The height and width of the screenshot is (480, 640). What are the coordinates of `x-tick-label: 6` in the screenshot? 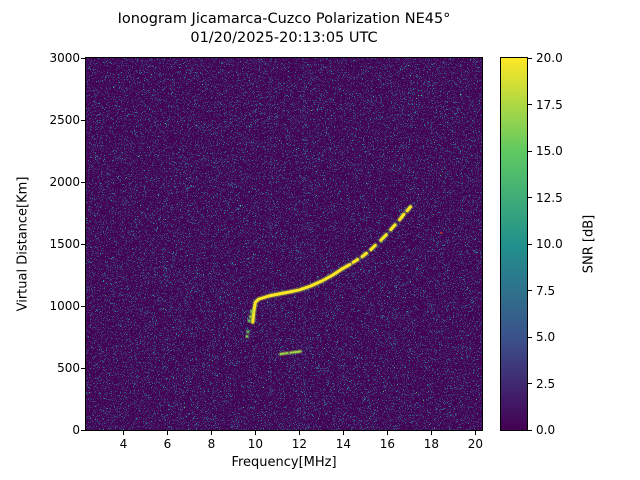 It's located at (167, 444).